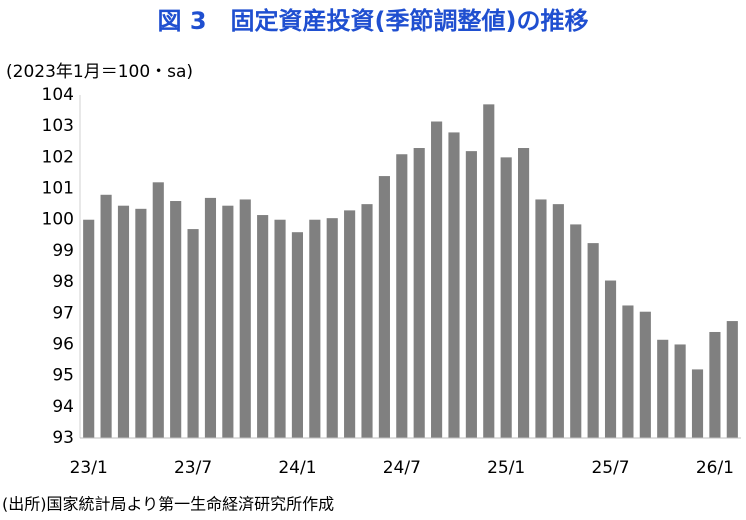 The width and height of the screenshot is (746, 520). What do you see at coordinates (63, 438) in the screenshot?
I see `y-tick-label: 93` at bounding box center [63, 438].